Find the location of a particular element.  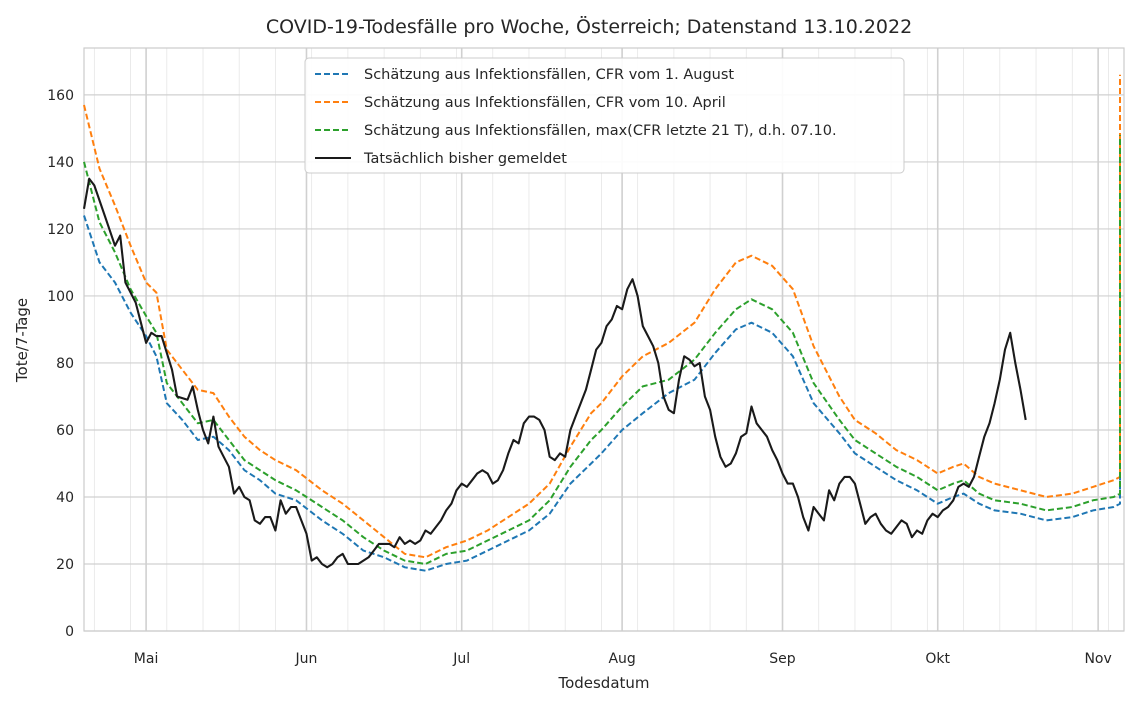

y-tick-label: 100 is located at coordinates (60, 297).